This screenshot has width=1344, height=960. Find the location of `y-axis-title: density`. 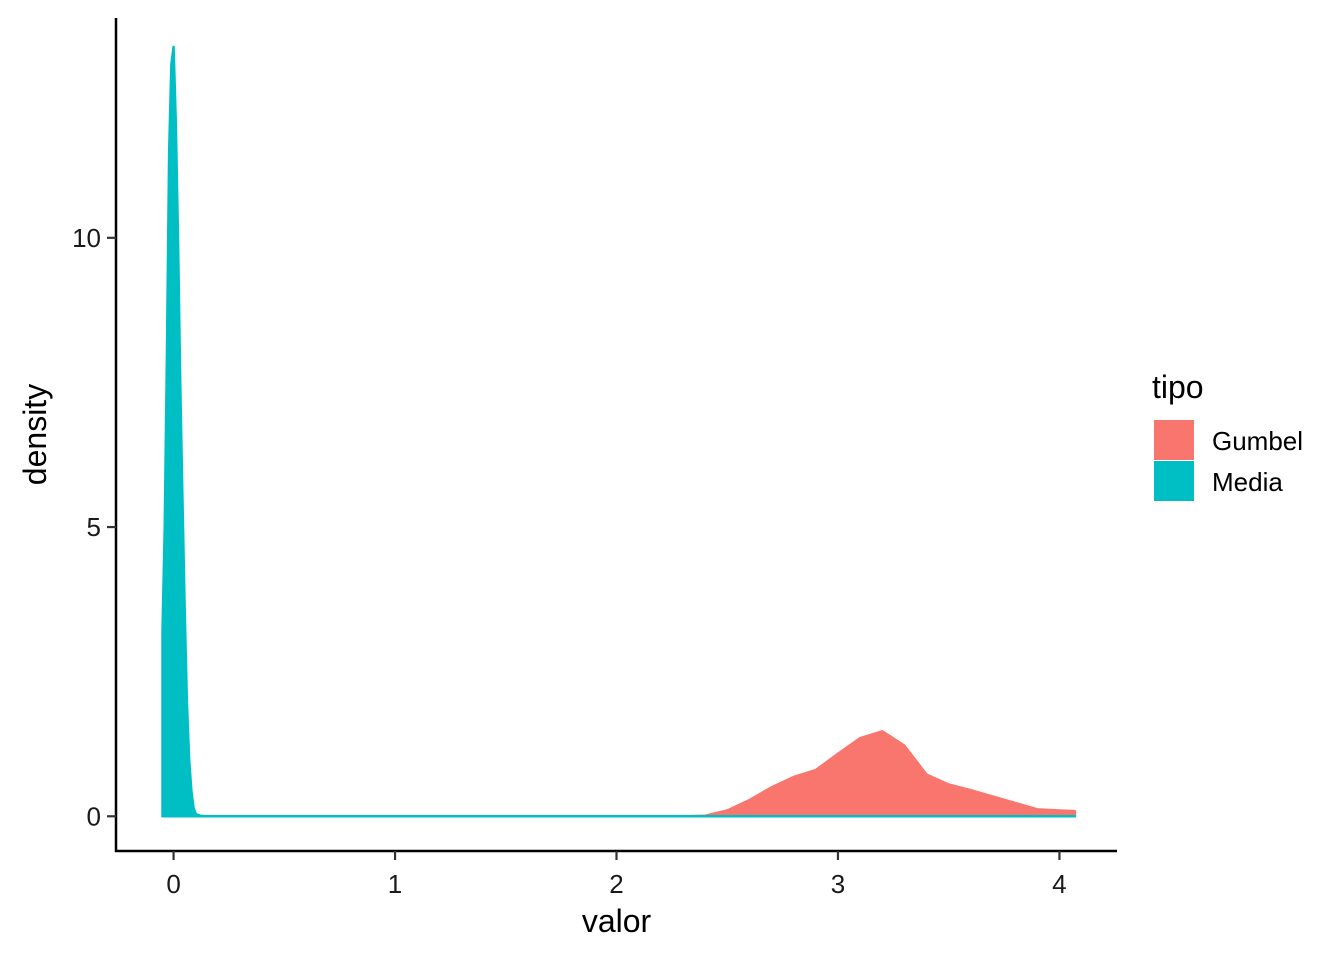

y-axis-title: density is located at coordinates (35, 434).